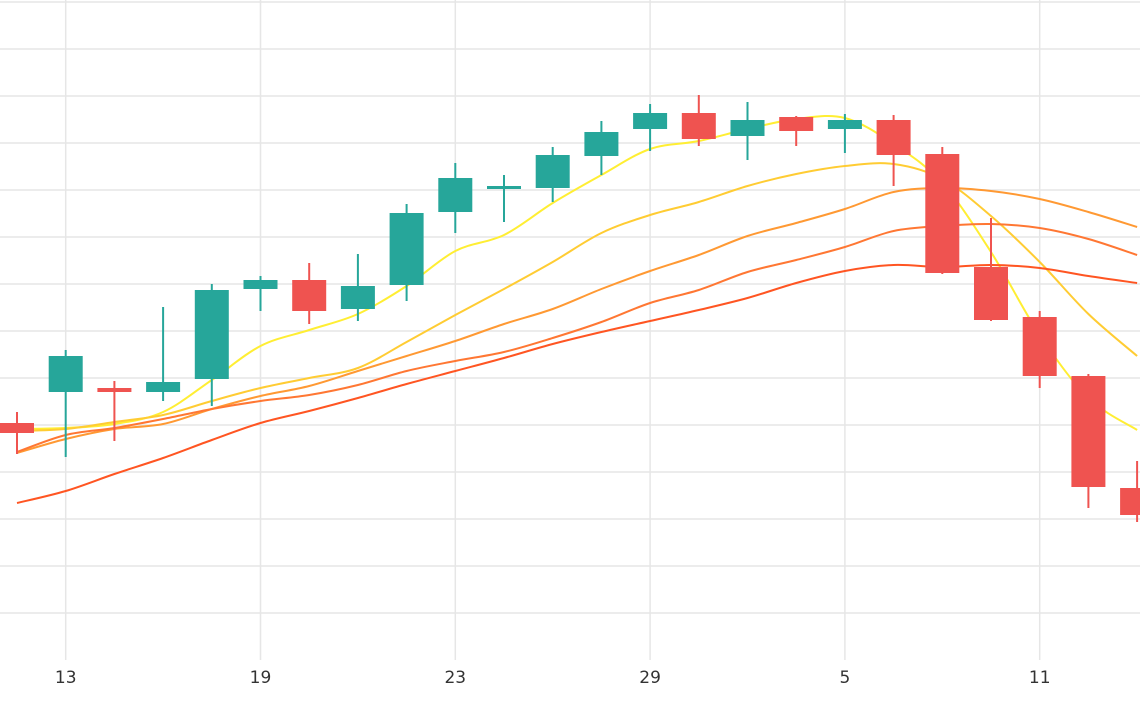 This screenshot has height=710, width=1140. I want to click on x-axis-tick-labels: 13 19 23 29 5 11, so click(553, 678).